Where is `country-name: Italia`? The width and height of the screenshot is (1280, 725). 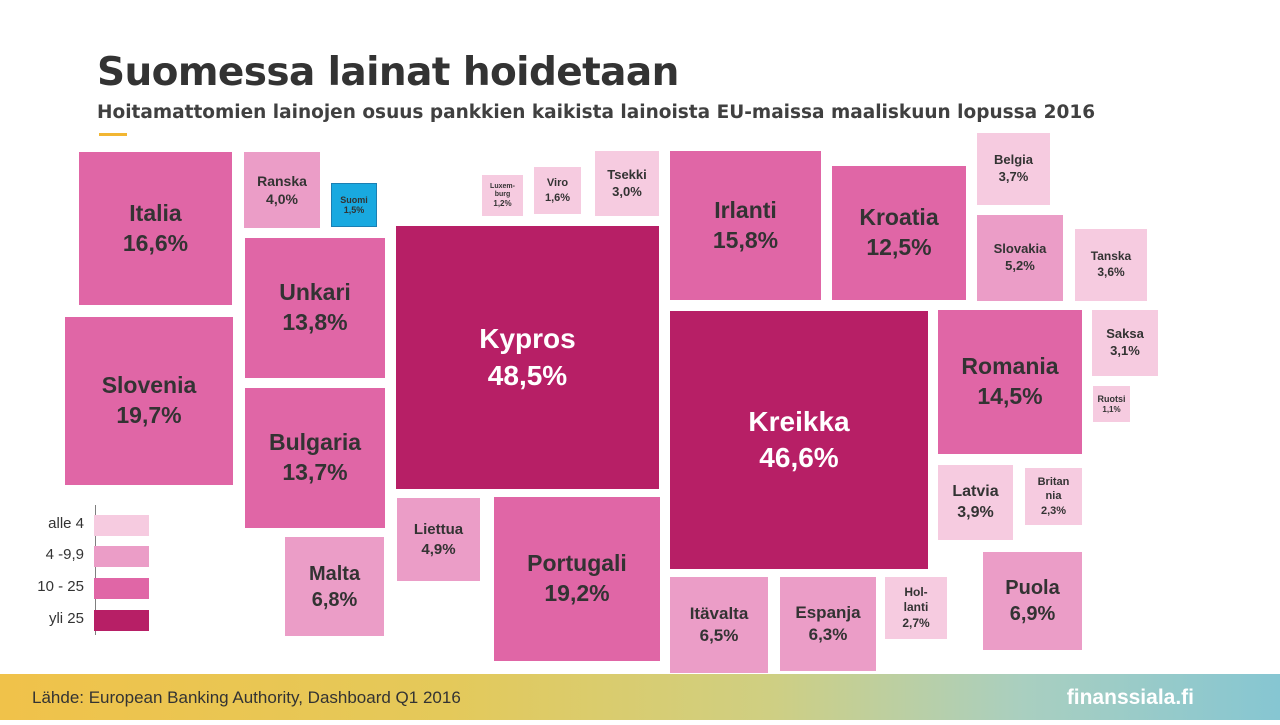 country-name: Italia is located at coordinates (155, 212).